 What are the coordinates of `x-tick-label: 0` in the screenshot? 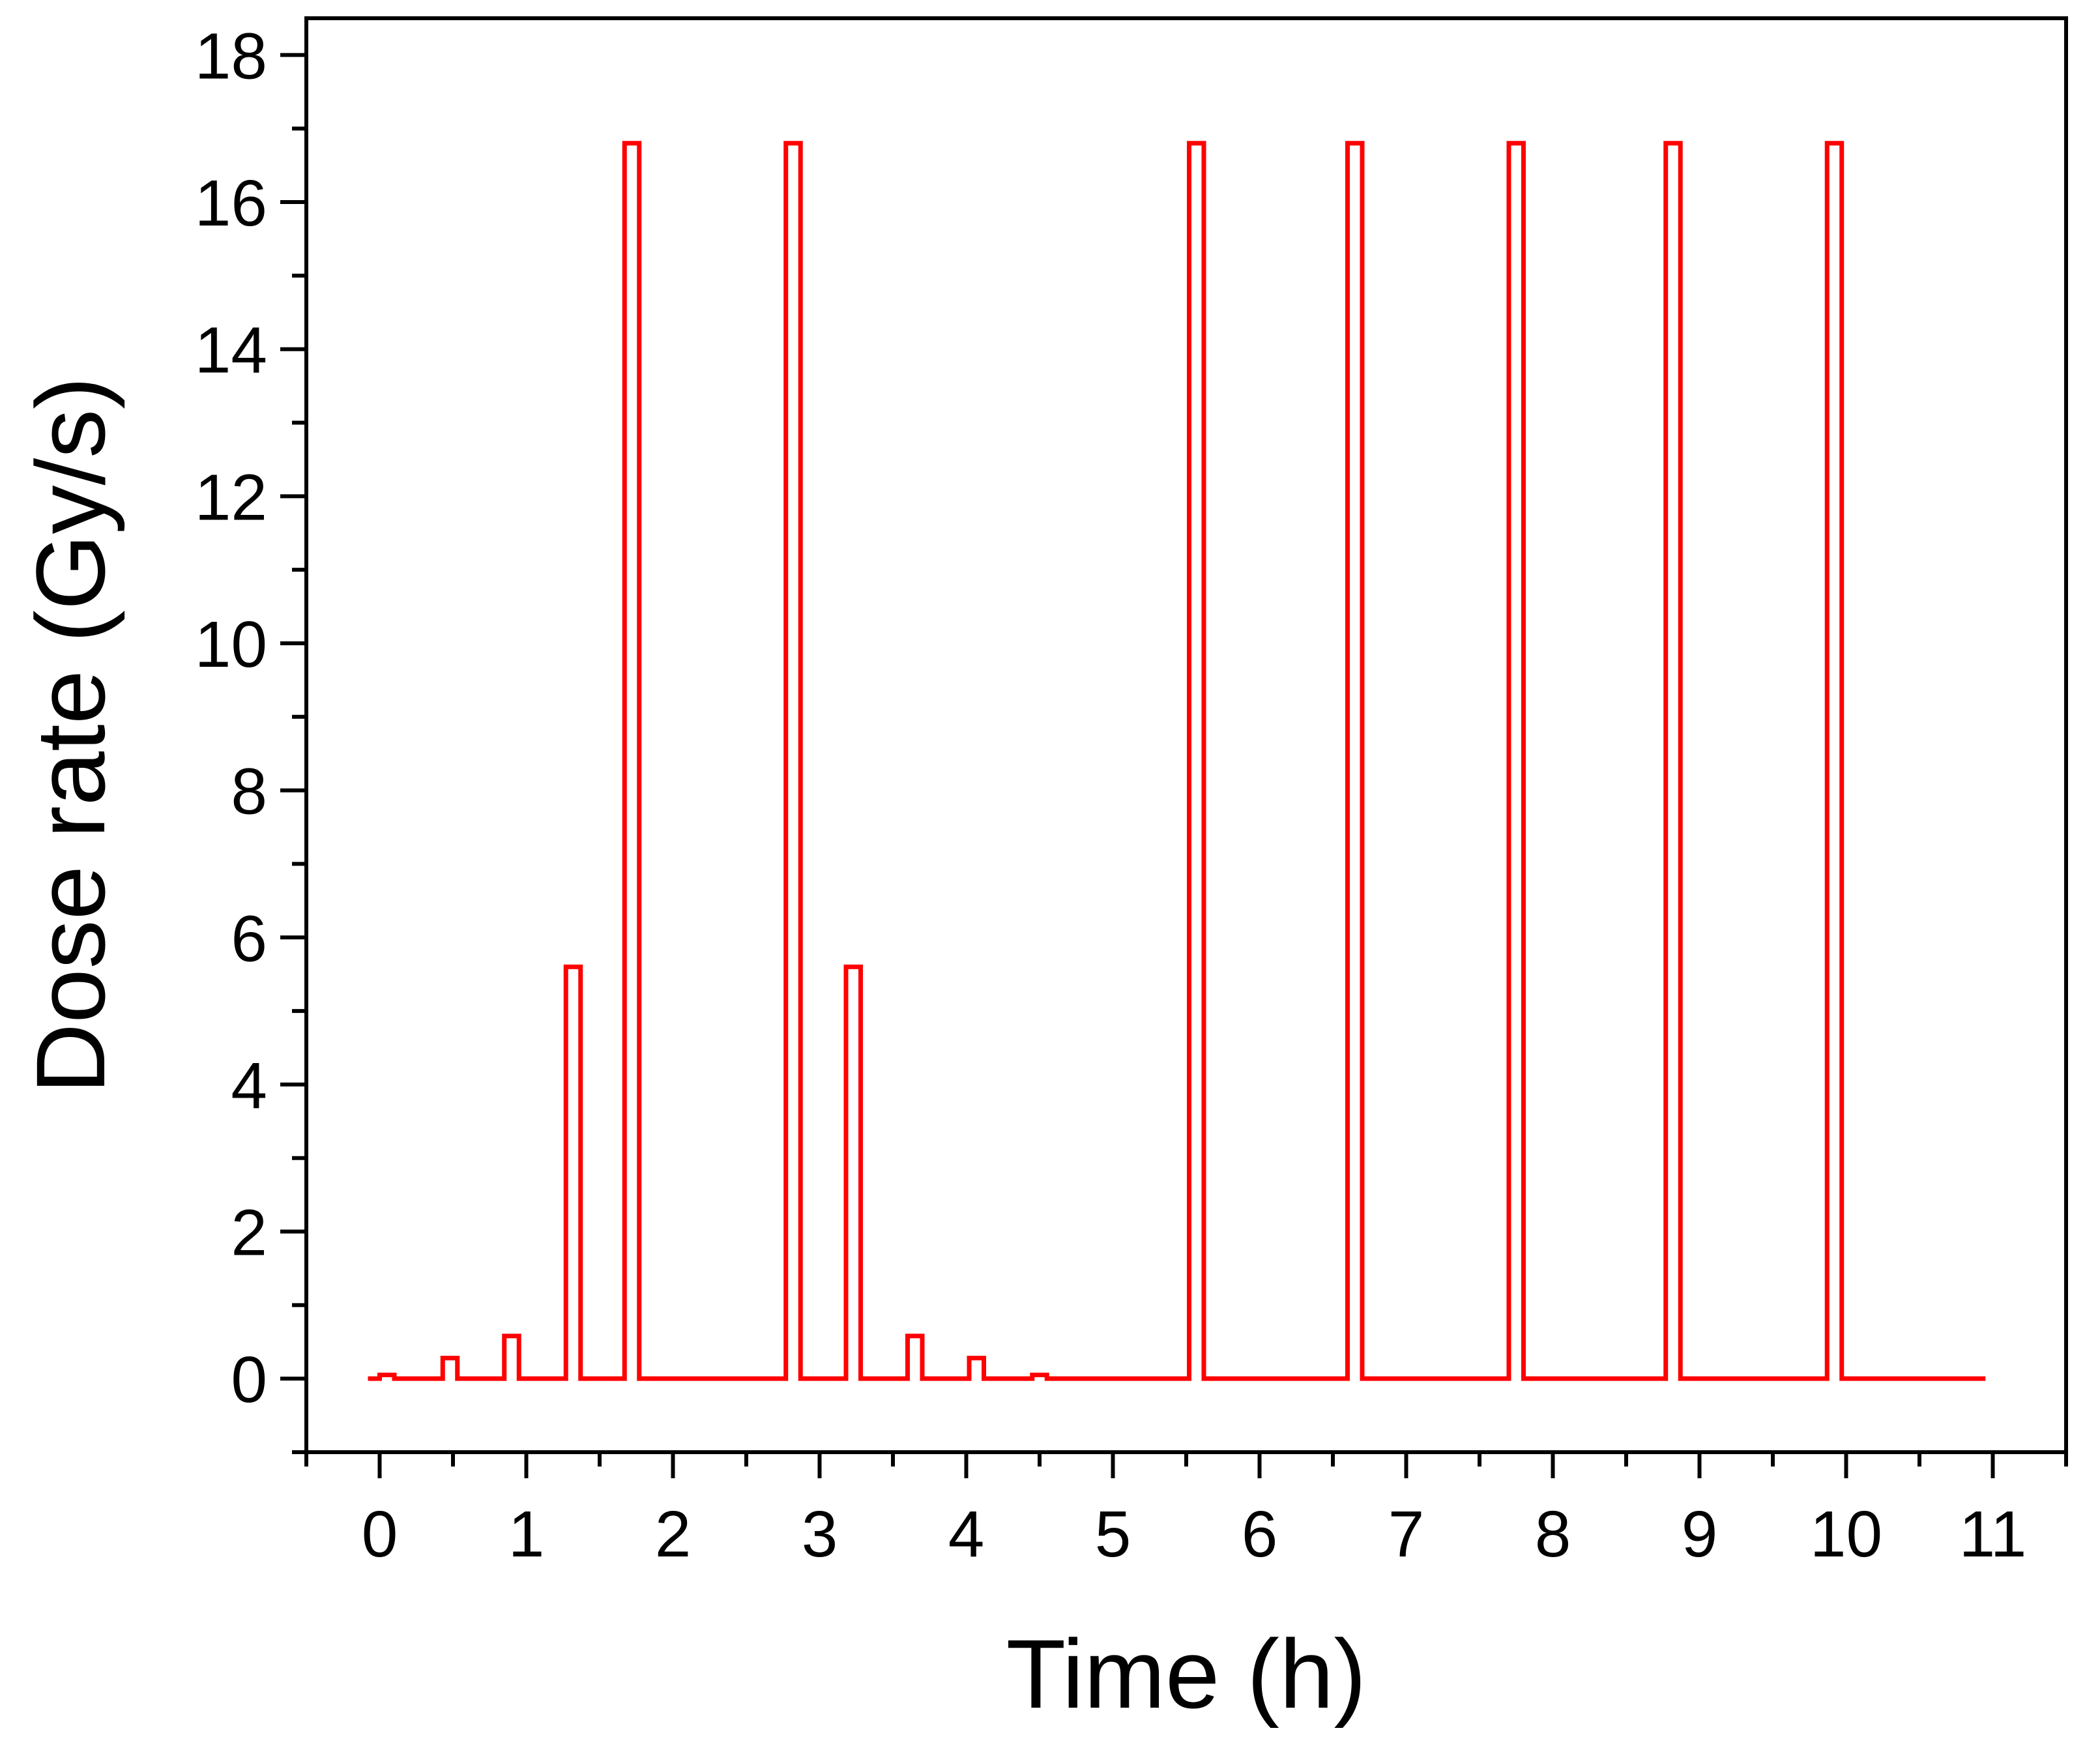 It's located at (380, 1534).